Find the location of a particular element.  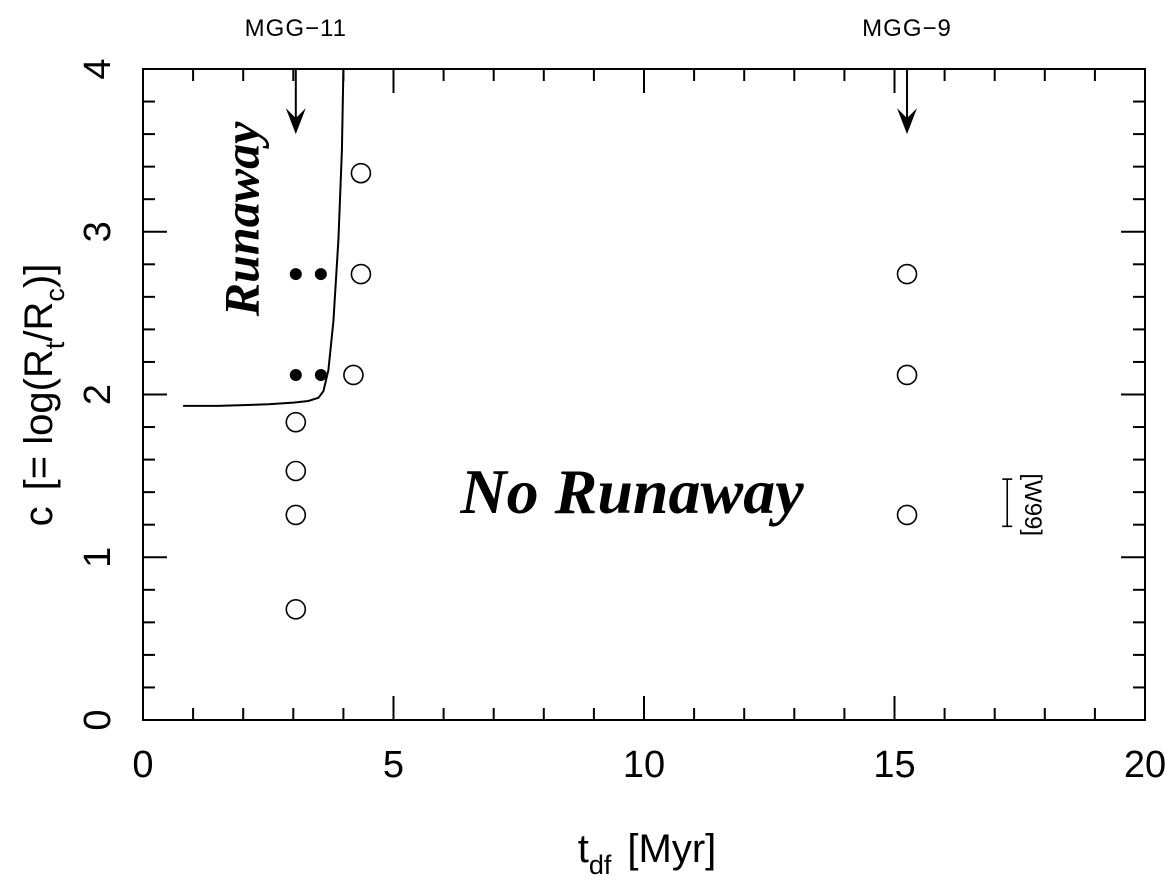

x-tick-label: 20 is located at coordinates (1145, 765).